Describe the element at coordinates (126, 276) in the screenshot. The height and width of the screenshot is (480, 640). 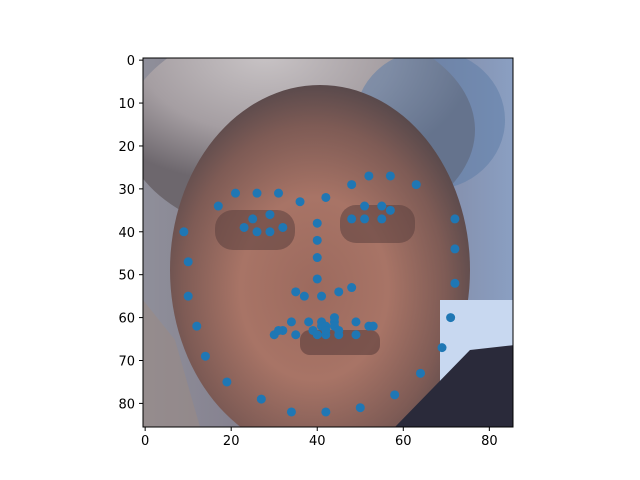
I see `y-tick-label: 50` at that location.